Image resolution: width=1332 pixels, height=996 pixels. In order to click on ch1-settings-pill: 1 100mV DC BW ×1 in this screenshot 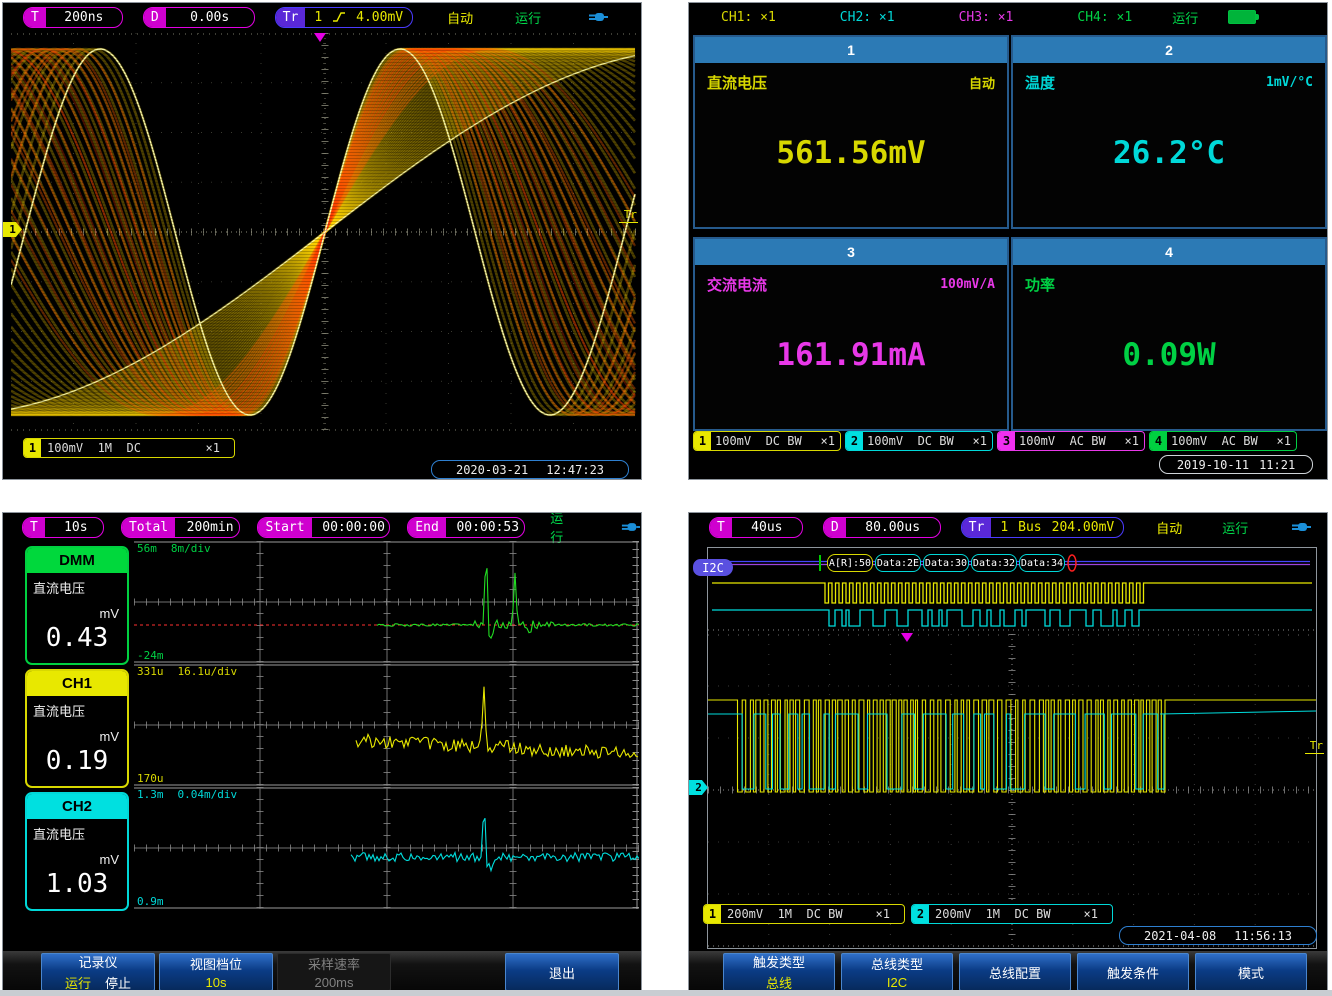, I will do `click(767, 441)`.